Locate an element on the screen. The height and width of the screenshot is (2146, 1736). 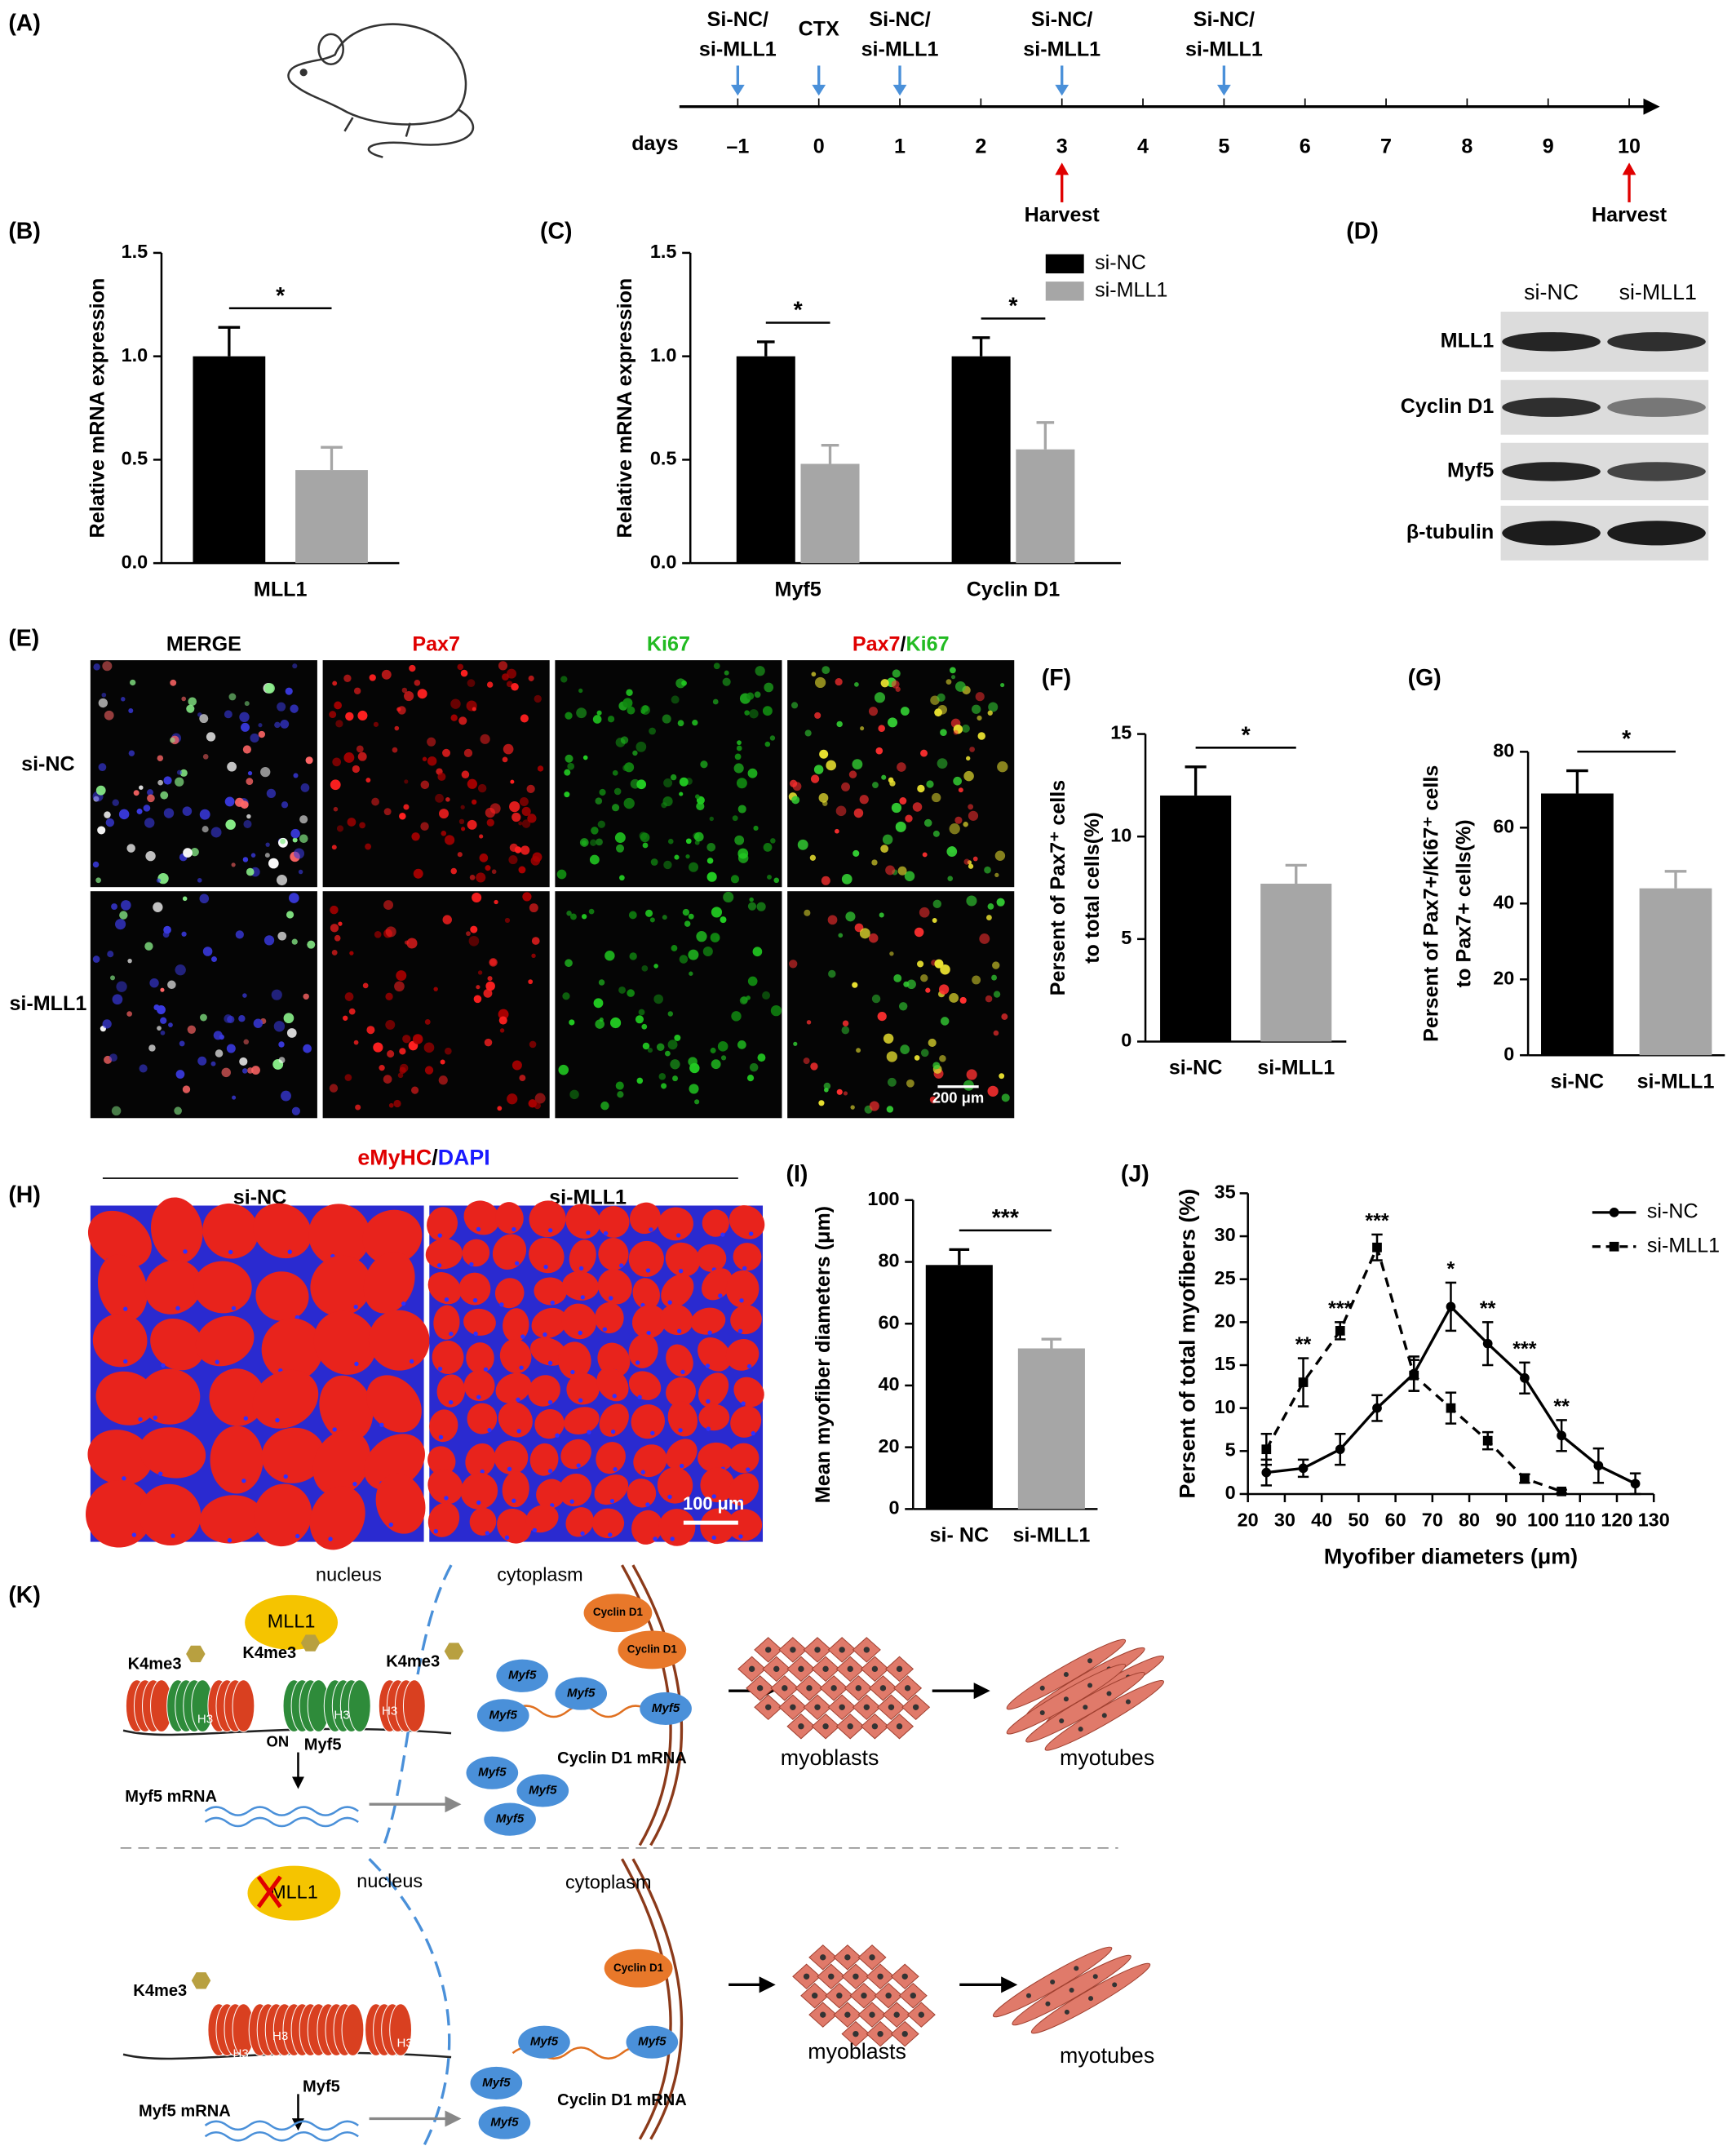
myf5-label: Myf5 is located at coordinates (510, 1819).